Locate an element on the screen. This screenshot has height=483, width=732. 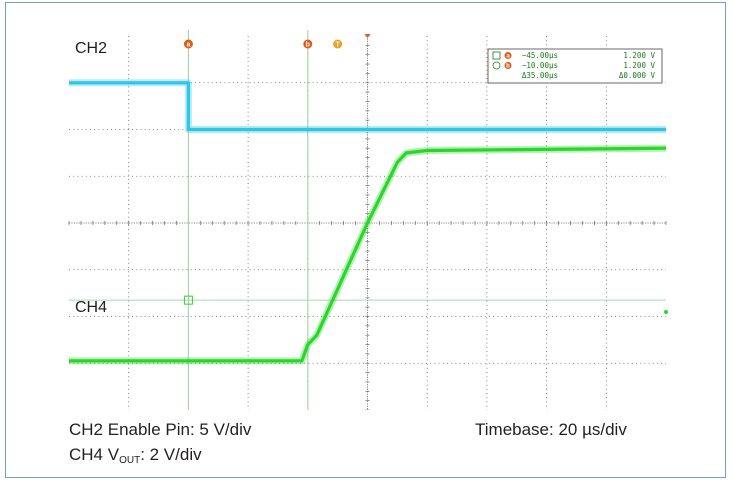
channel-label-ch2: CH2 is located at coordinates (91, 48).